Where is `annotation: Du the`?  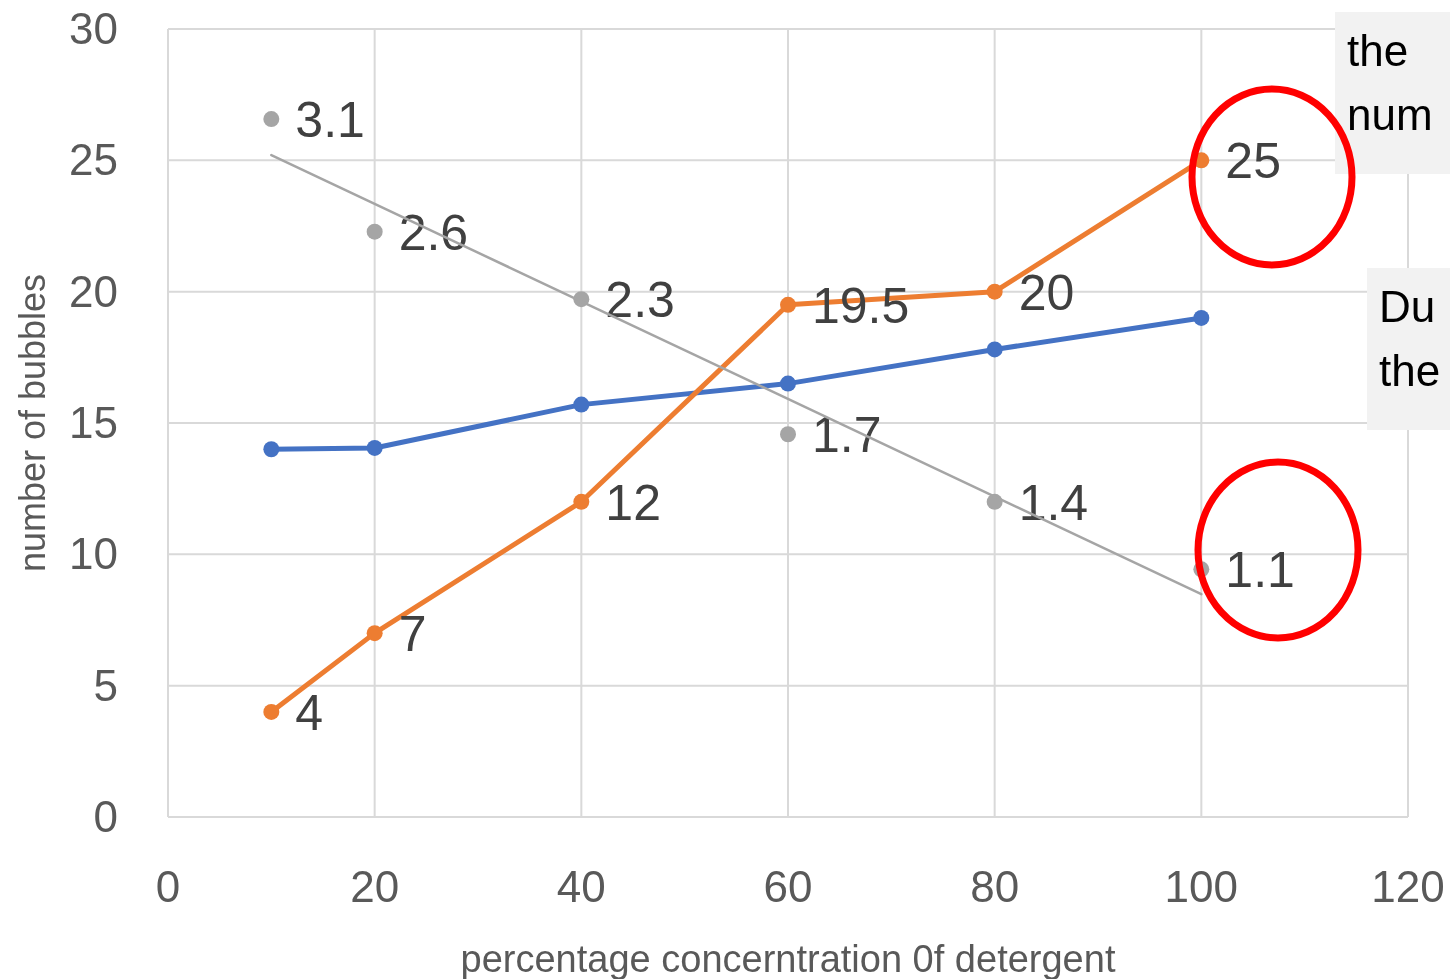
annotation: Du the is located at coordinates (1410, 338).